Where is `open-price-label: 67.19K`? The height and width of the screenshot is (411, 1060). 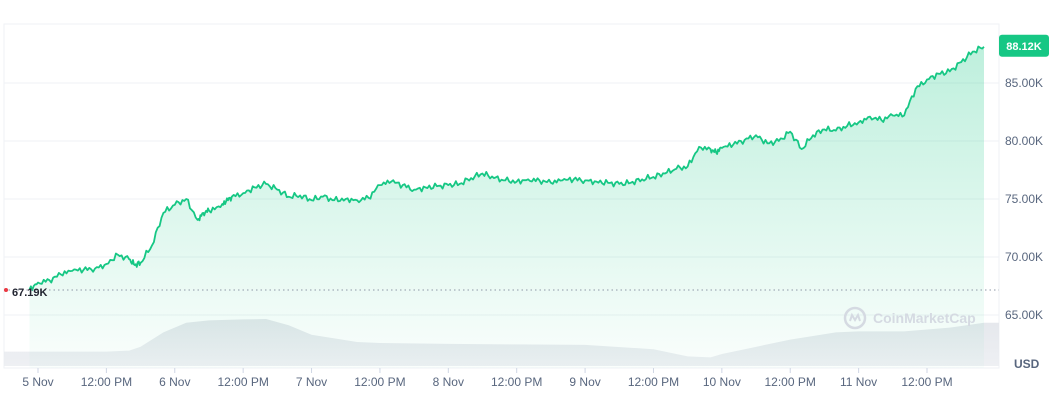 open-price-label: 67.19K is located at coordinates (30, 293).